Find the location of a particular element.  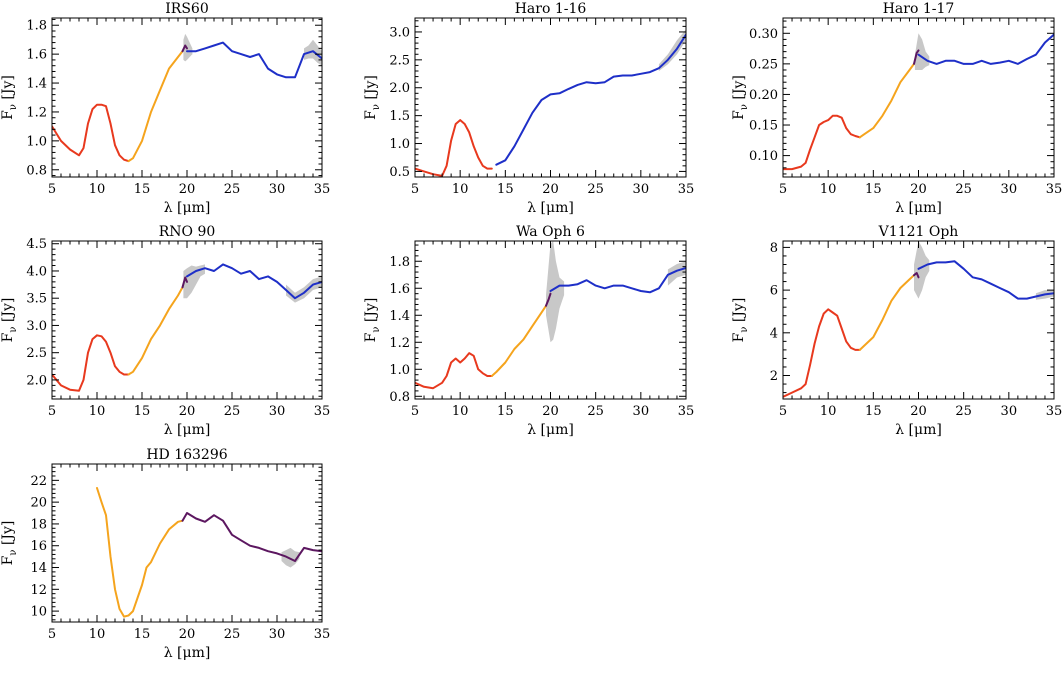

y-tick-label: 20 is located at coordinates (38, 503).